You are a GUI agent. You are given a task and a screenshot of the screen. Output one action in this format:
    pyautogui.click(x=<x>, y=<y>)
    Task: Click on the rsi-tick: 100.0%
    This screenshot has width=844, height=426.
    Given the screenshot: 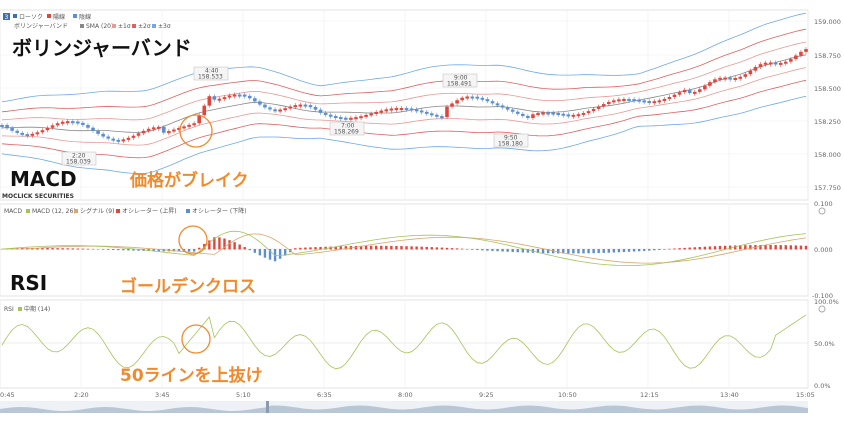 What is the action you would take?
    pyautogui.click(x=826, y=302)
    